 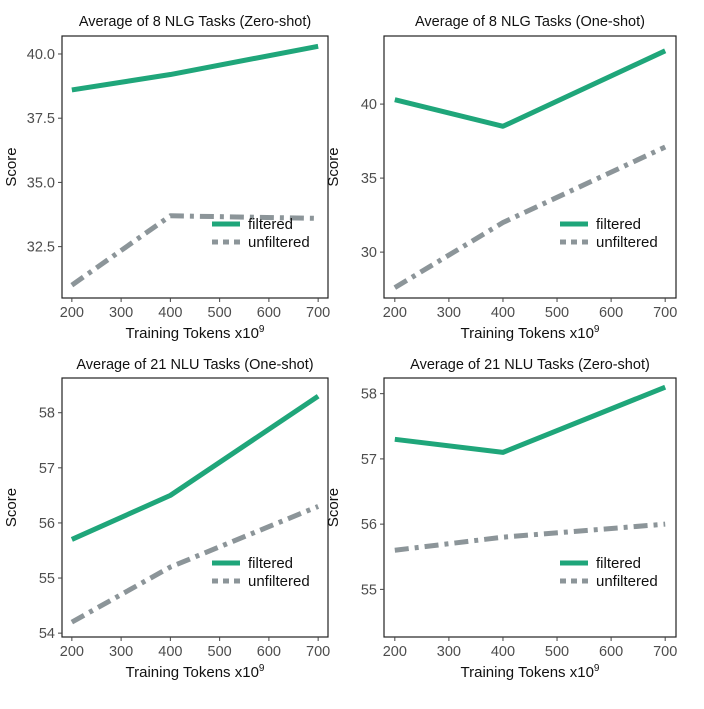 What do you see at coordinates (369, 179) in the screenshot?
I see `y-tick-label: 35` at bounding box center [369, 179].